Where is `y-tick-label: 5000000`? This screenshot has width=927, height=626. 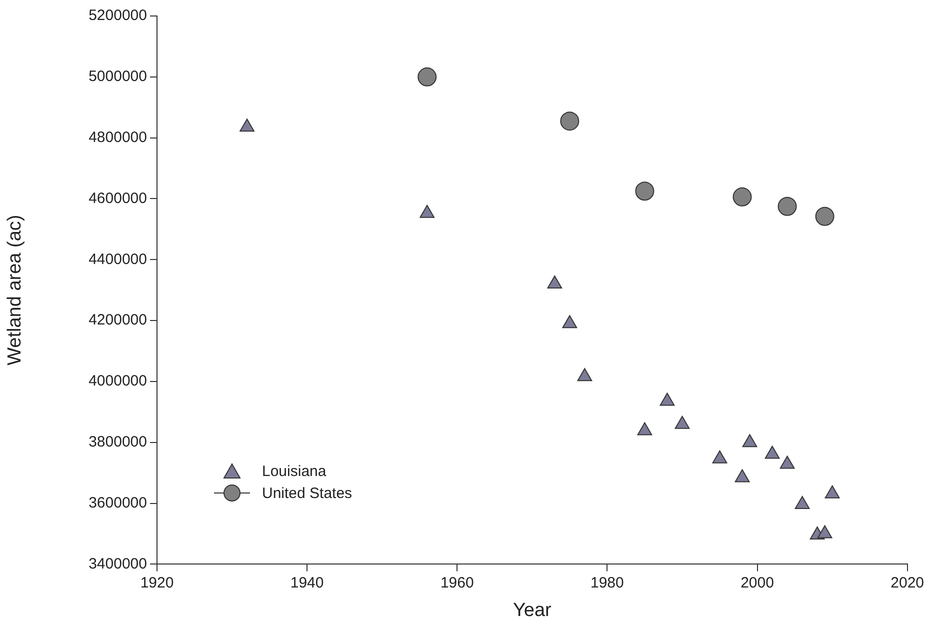 y-tick-label: 5000000 is located at coordinates (117, 77).